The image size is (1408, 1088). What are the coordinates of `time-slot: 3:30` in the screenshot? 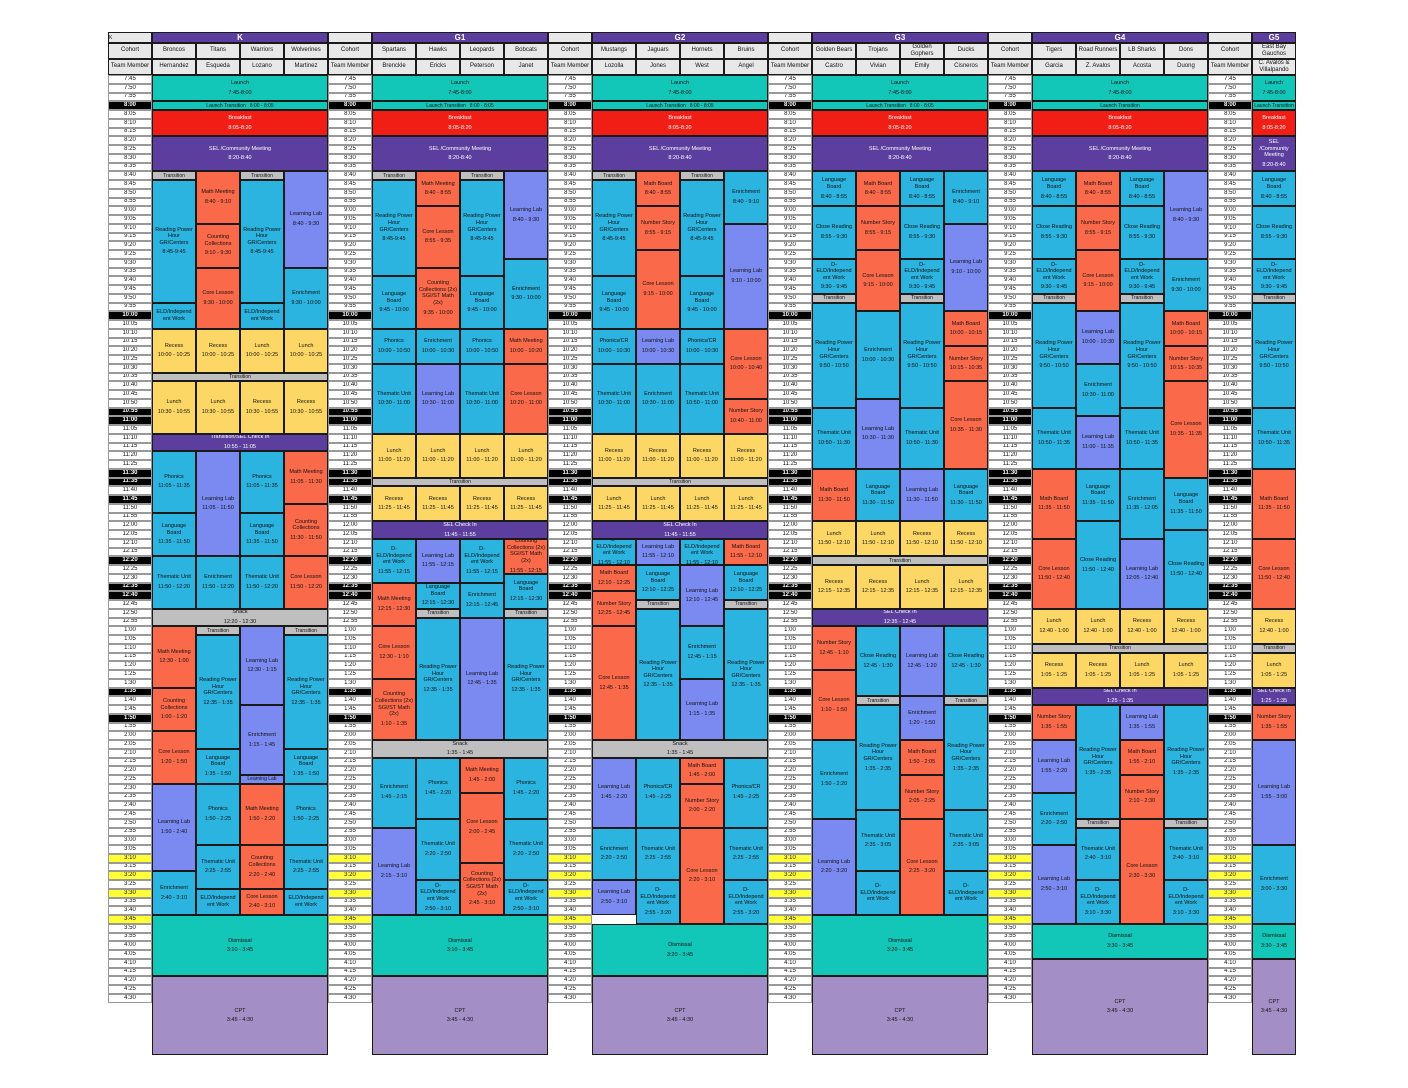 It's located at (570, 893).